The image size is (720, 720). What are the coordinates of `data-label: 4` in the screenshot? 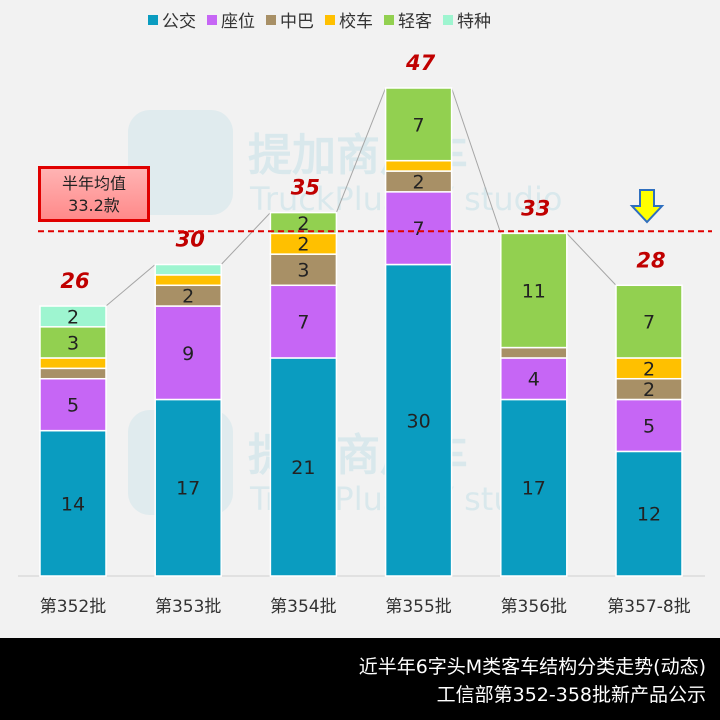 It's located at (534, 380).